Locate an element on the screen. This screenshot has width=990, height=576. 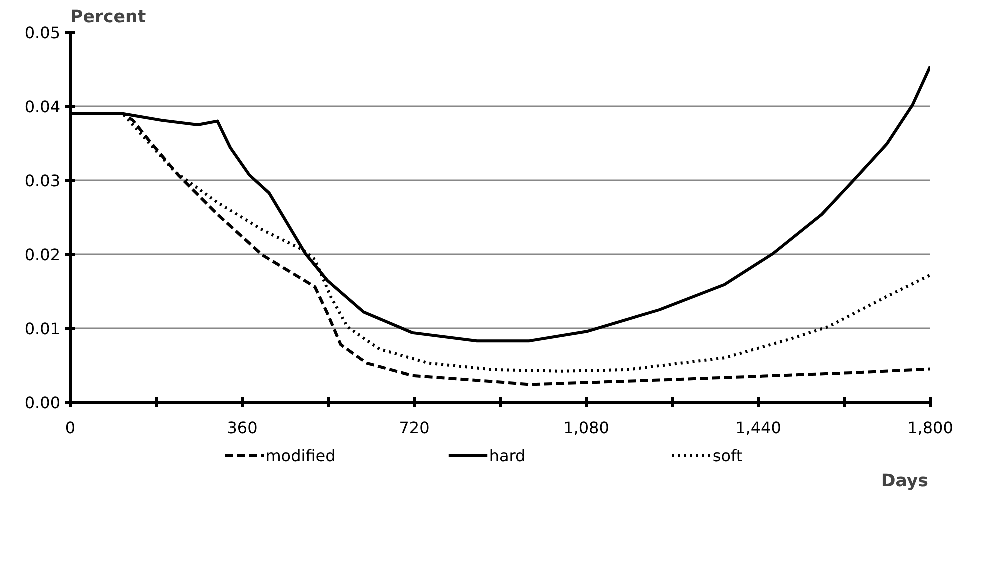
x-tick-label: 360 is located at coordinates (242, 428).